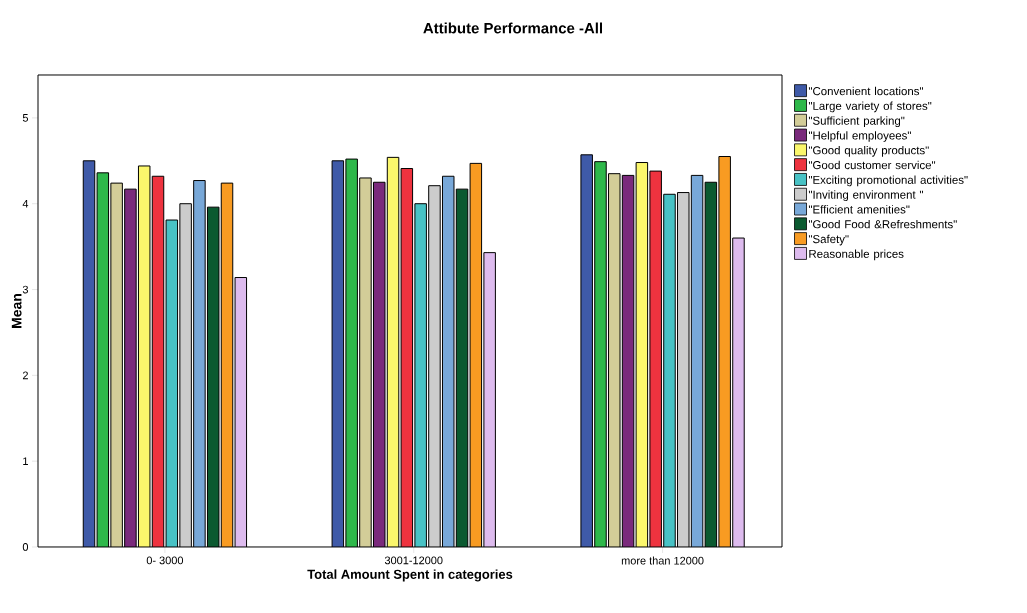 The width and height of the screenshot is (1027, 613). I want to click on x-tick-label: more than 12000, so click(662, 560).